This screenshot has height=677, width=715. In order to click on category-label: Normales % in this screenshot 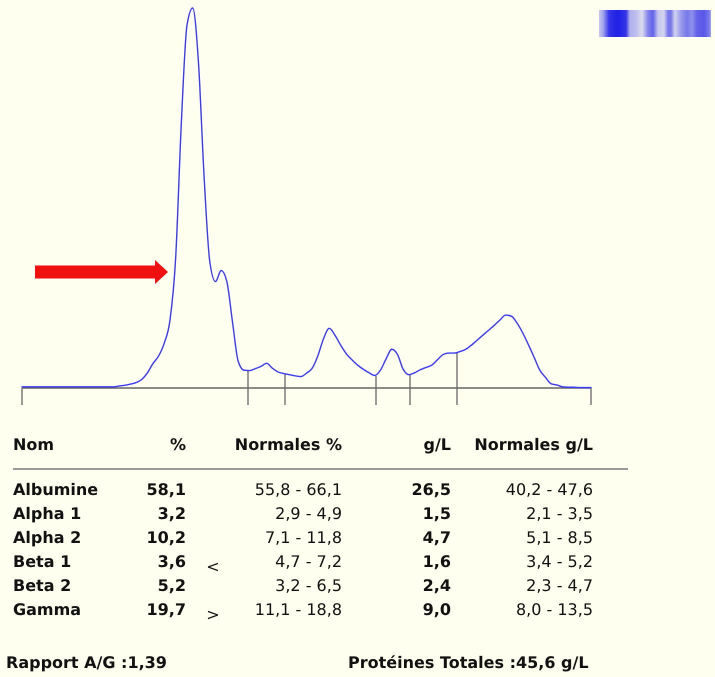, I will do `click(288, 444)`.